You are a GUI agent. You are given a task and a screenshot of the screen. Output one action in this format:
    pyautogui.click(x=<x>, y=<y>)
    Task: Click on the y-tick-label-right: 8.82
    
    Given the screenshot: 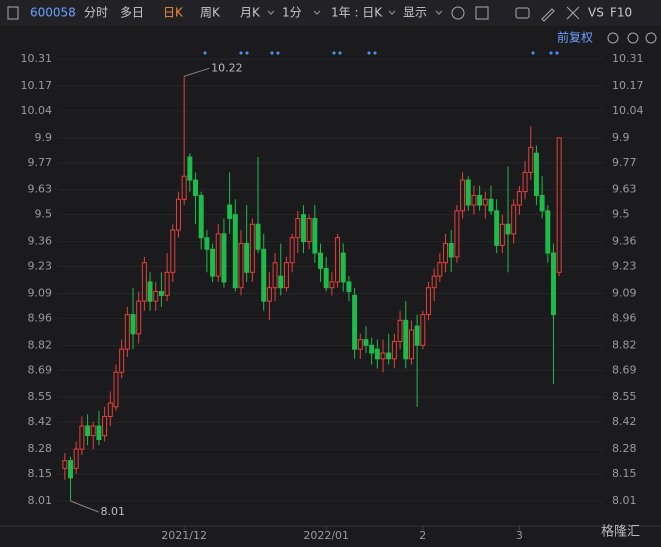 What is the action you would take?
    pyautogui.click(x=624, y=344)
    